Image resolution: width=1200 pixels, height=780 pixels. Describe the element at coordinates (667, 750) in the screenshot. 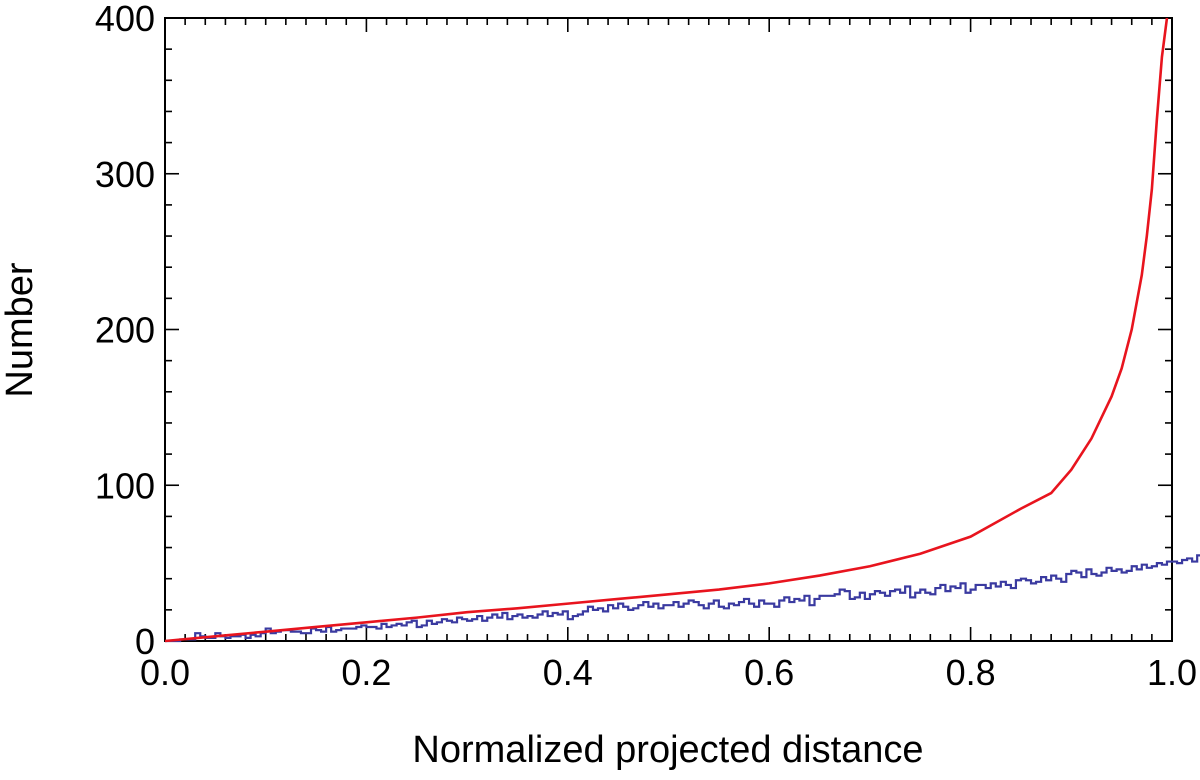

I see `x-axis-label: Normalized projected distance` at that location.